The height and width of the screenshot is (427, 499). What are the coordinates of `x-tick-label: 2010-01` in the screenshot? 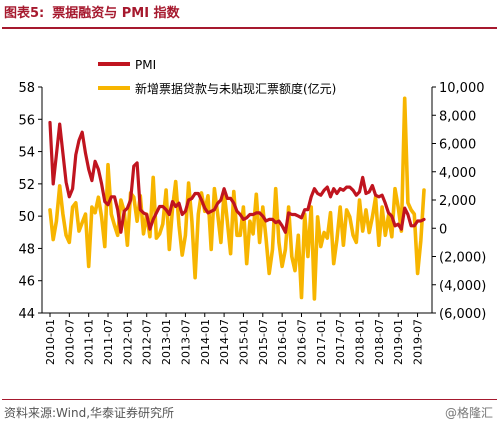 It's located at (50, 342).